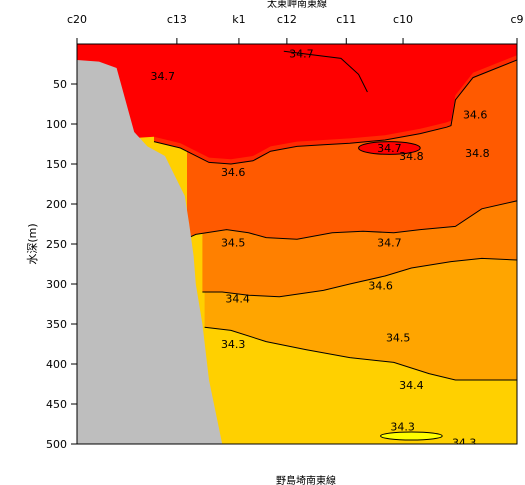 The image size is (525, 485). What do you see at coordinates (32, 243) in the screenshot?
I see `y-axis-label: 水深(m)` at bounding box center [32, 243].